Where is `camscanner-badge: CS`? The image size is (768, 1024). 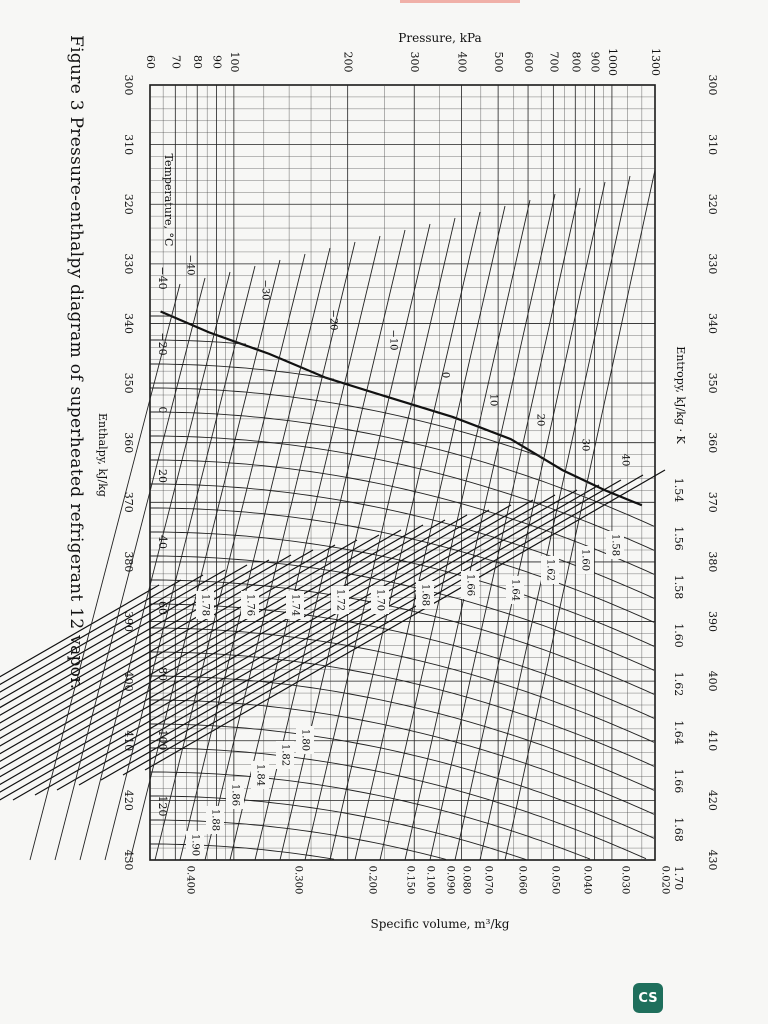 camscanner-badge: CS is located at coordinates (648, 998).